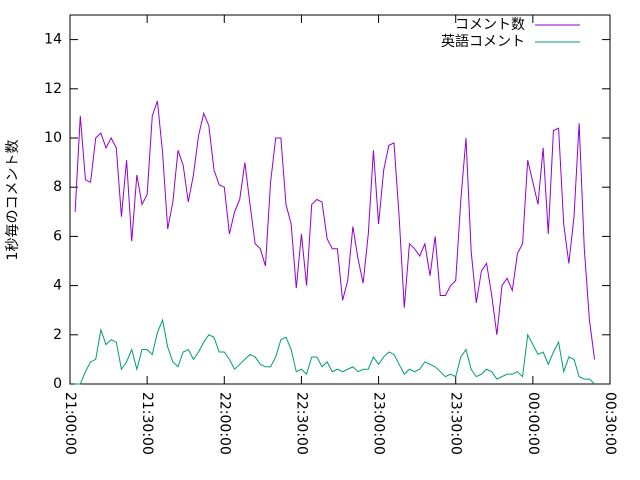 This screenshot has width=640, height=480. I want to click on y-tick-label: 0, so click(57, 384).